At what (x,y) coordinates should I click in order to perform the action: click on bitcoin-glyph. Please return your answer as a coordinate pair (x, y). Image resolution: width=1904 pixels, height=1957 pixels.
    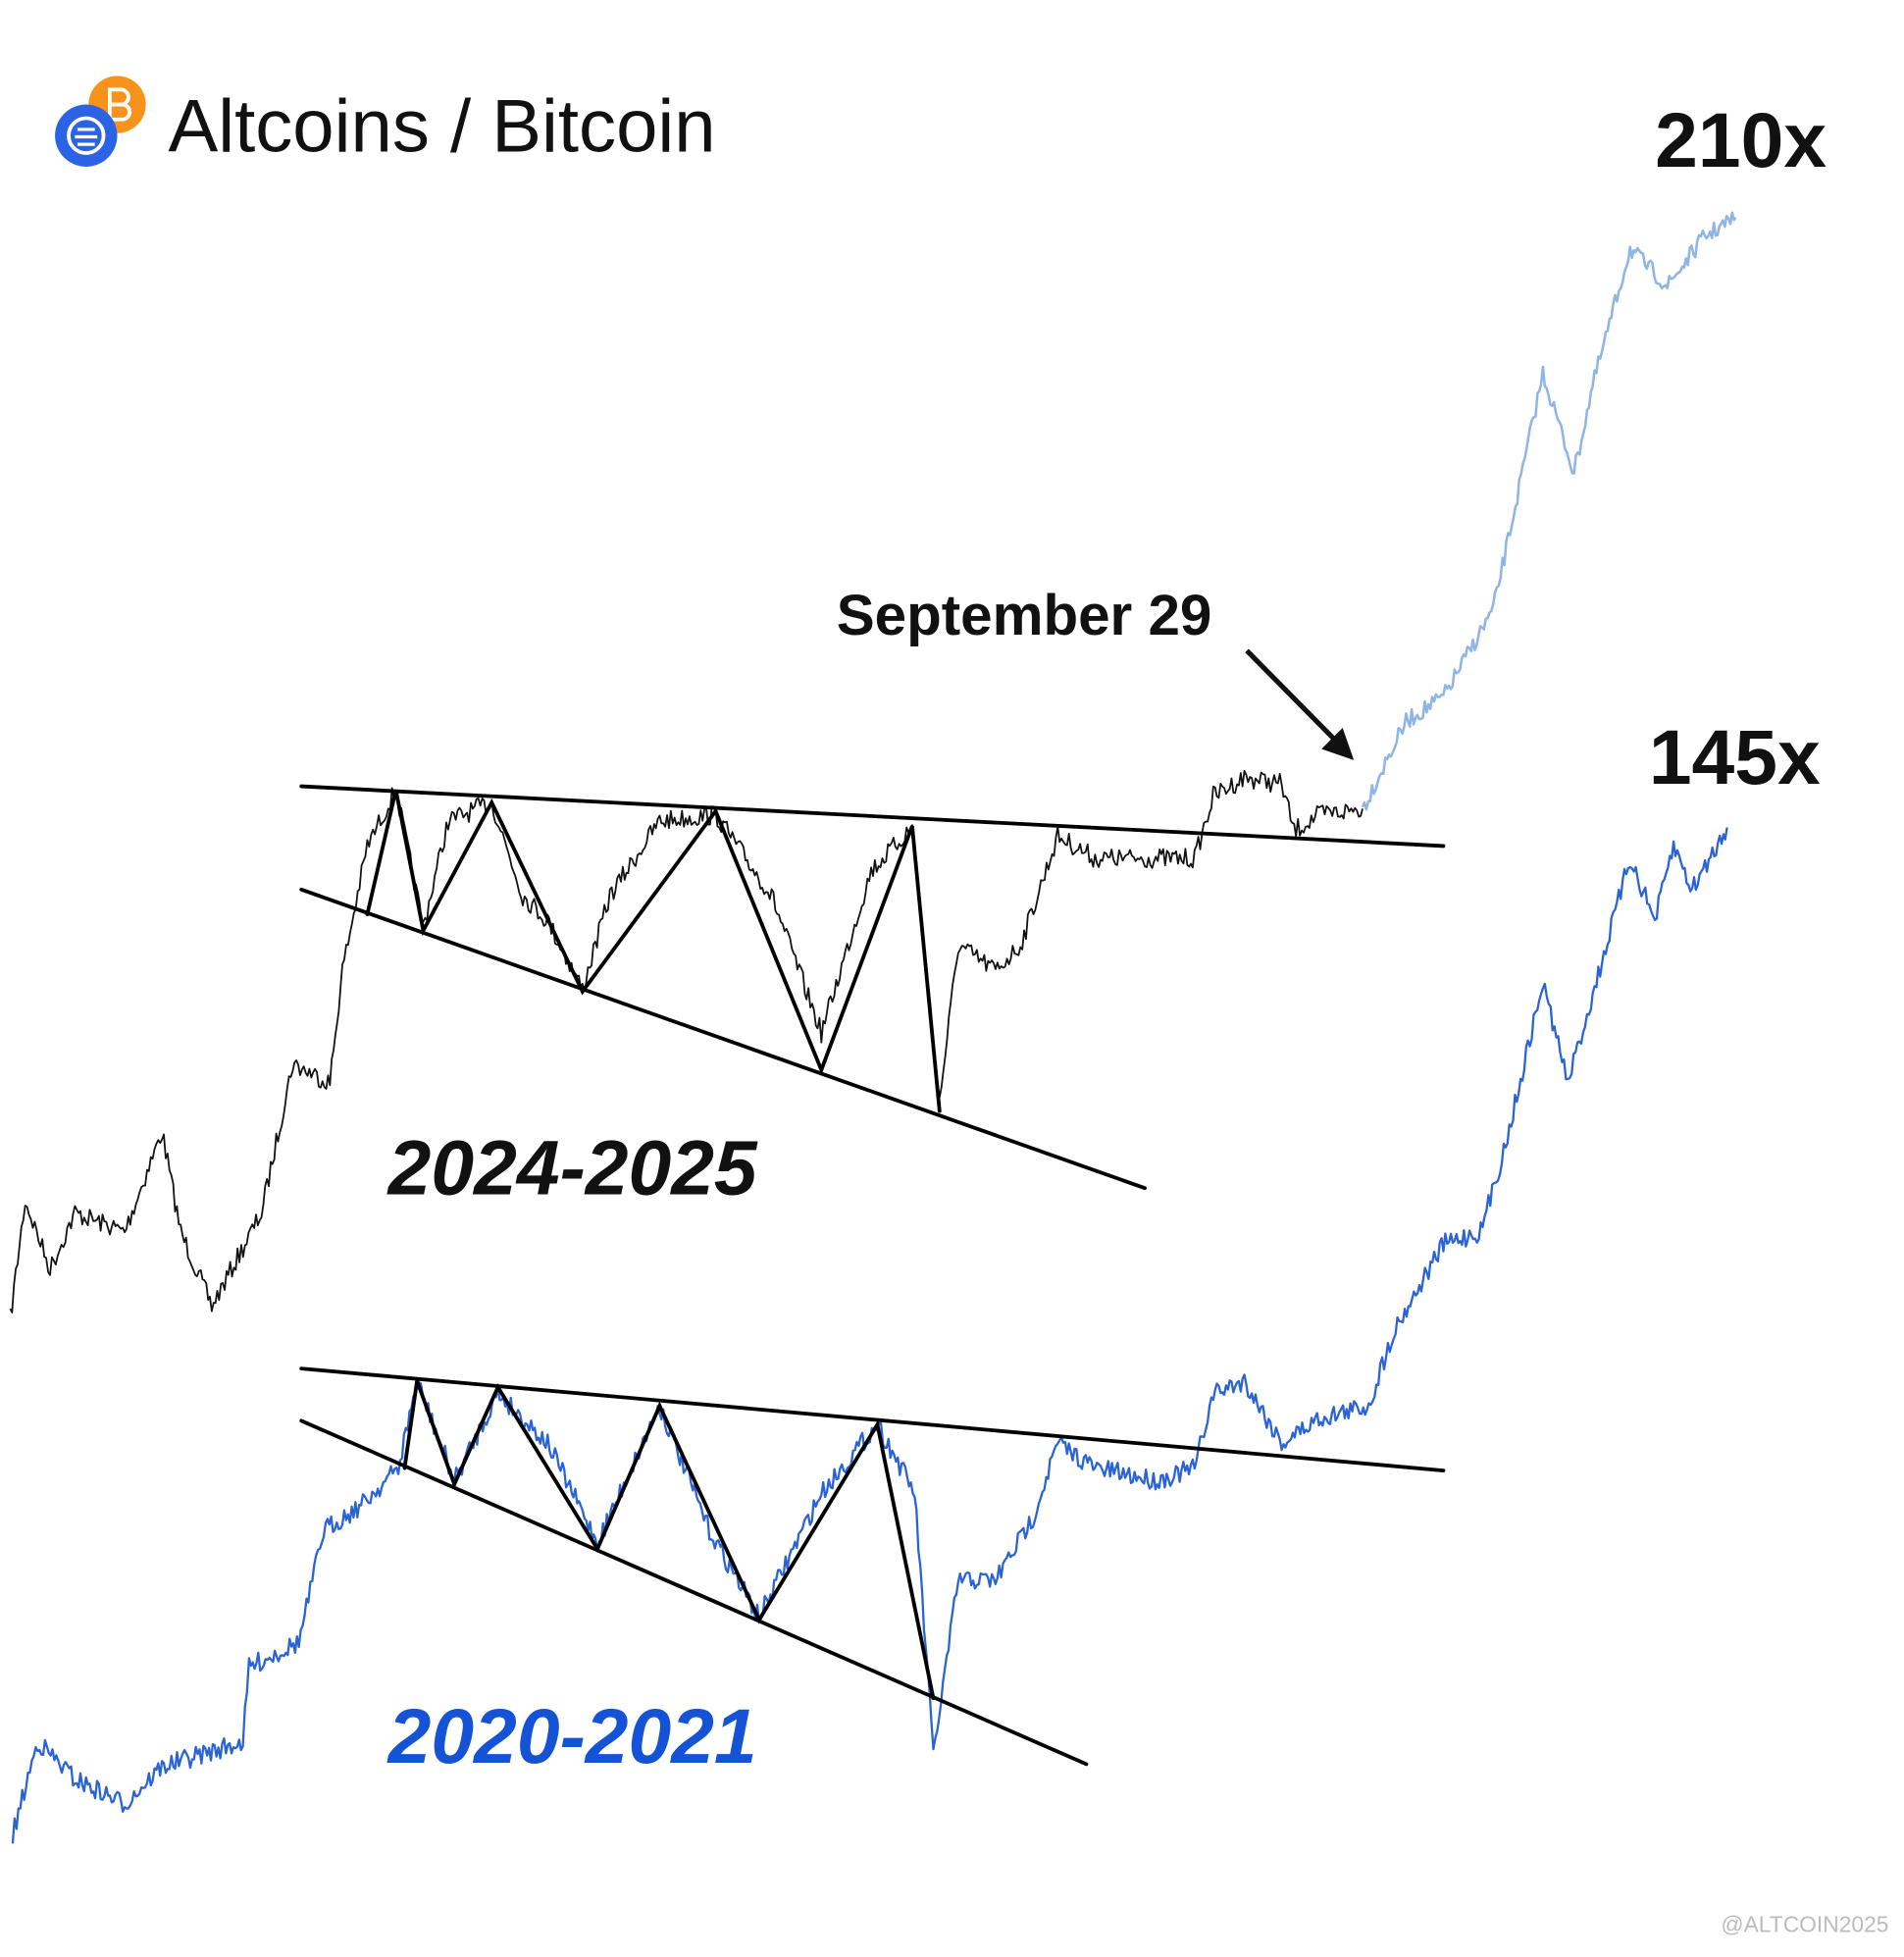
    Looking at the image, I should click on (119, 104).